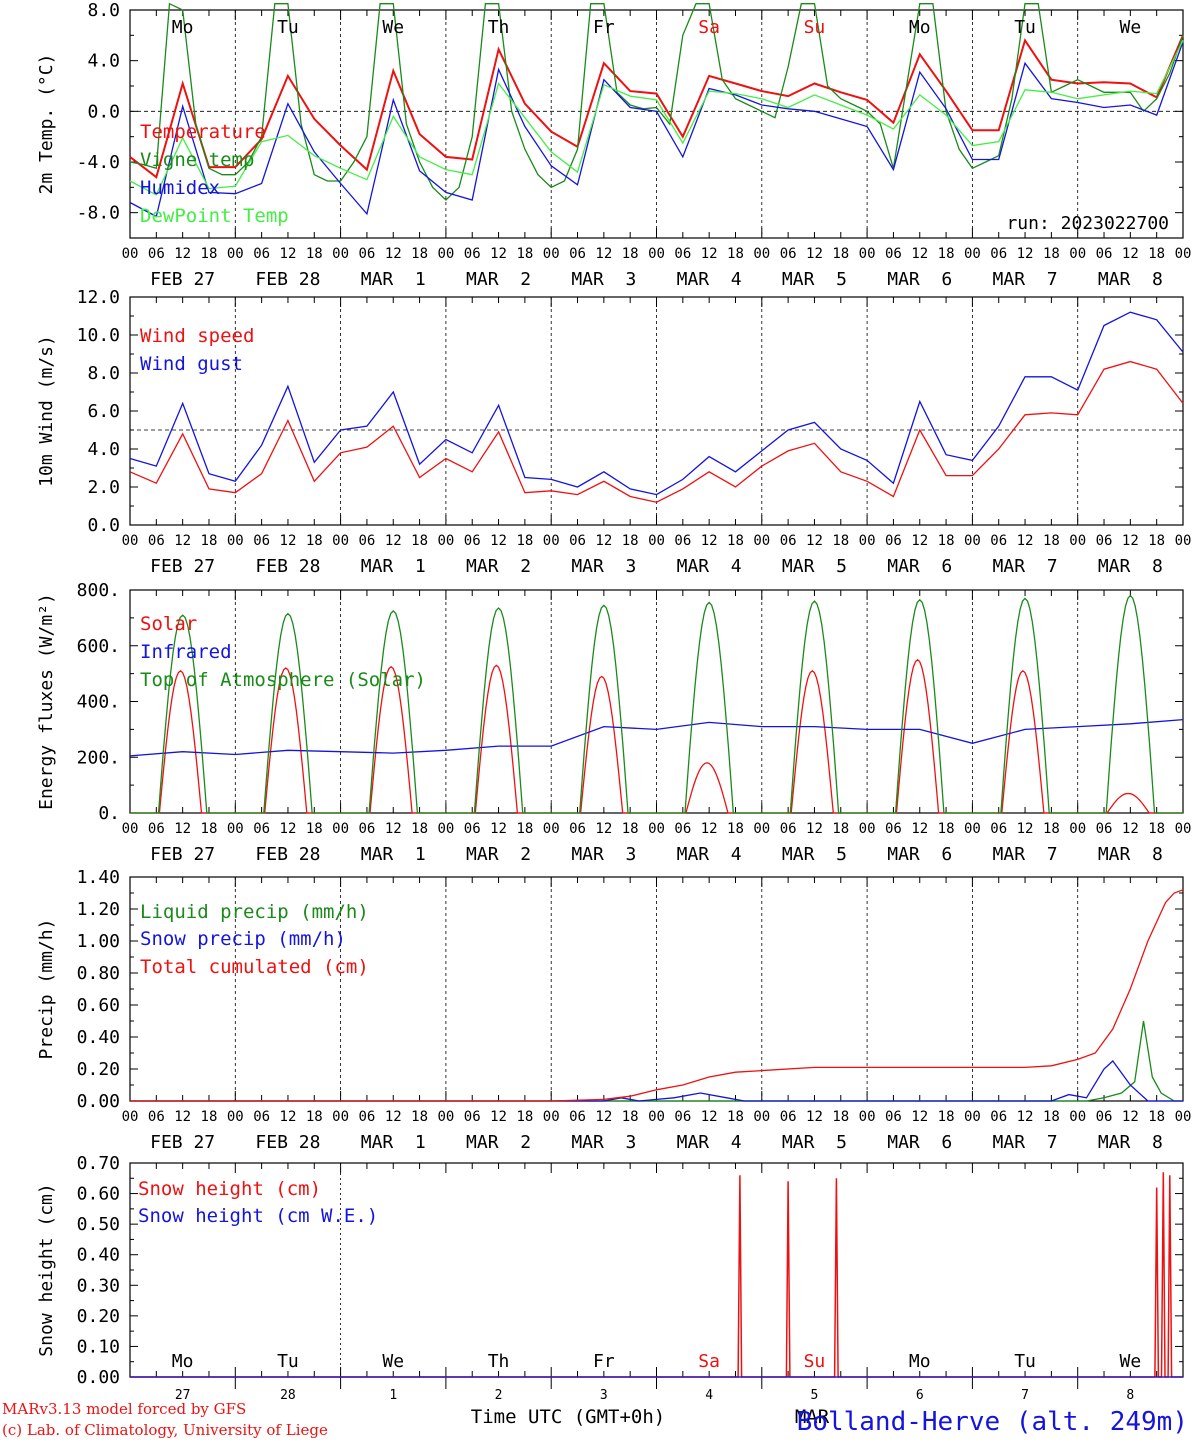  What do you see at coordinates (287, 1142) in the screenshot?
I see `date-label: FEB 28` at bounding box center [287, 1142].